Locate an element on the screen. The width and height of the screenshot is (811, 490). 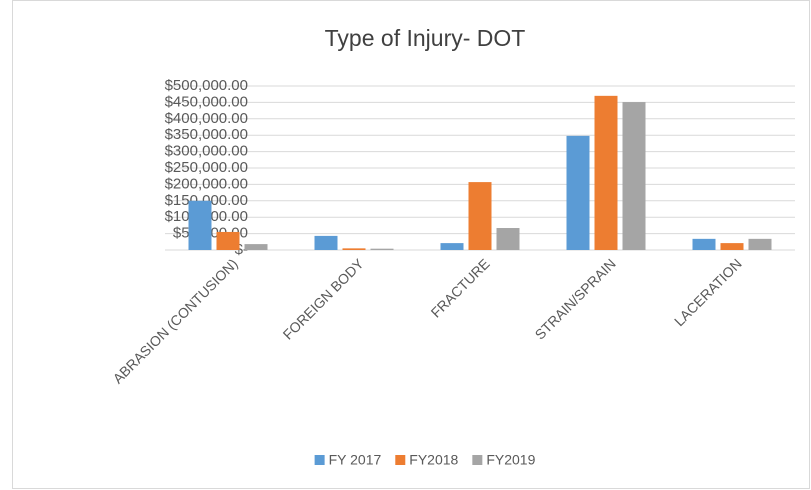
y-tick-label: $450,000.00 is located at coordinates (206, 101).